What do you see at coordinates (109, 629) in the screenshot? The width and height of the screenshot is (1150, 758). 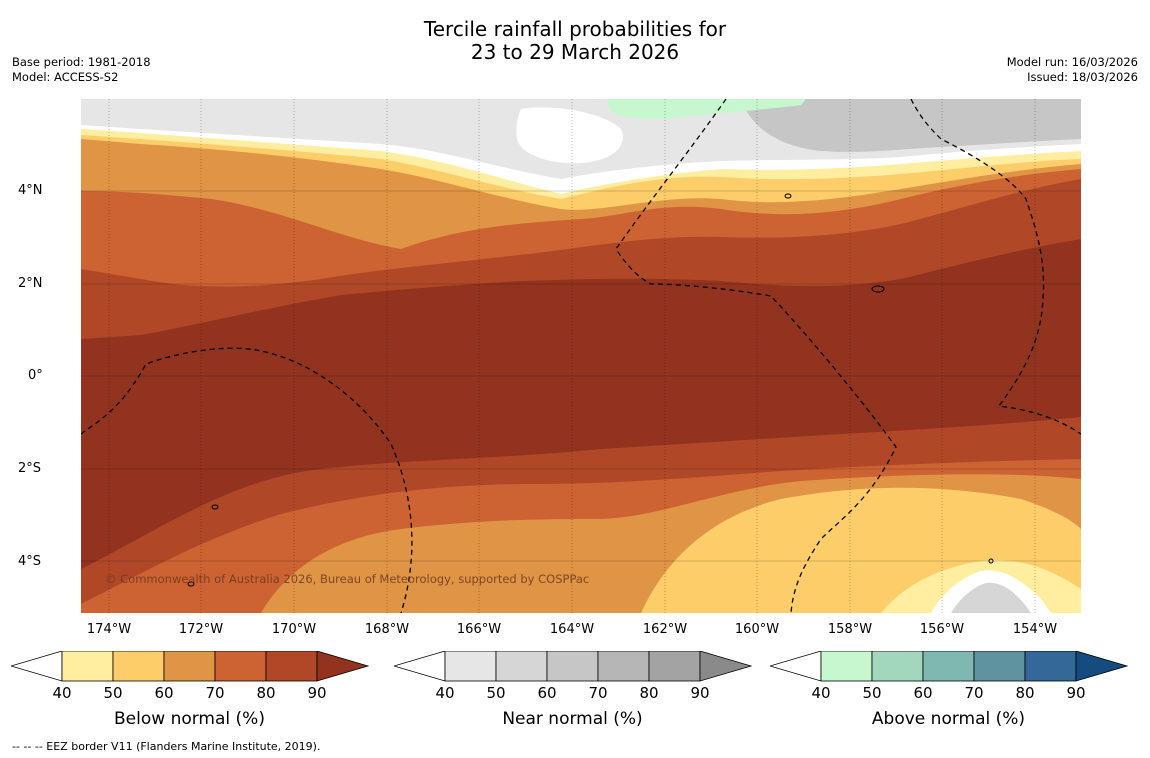 I see `lon-label-174w: 174°W` at bounding box center [109, 629].